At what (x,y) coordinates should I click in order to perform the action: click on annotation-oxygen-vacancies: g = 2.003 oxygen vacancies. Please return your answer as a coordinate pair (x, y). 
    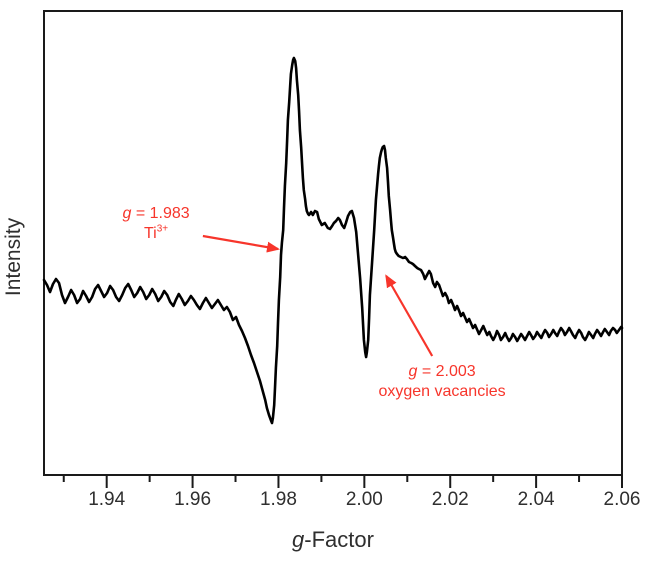
    Looking at the image, I should click on (441, 382).